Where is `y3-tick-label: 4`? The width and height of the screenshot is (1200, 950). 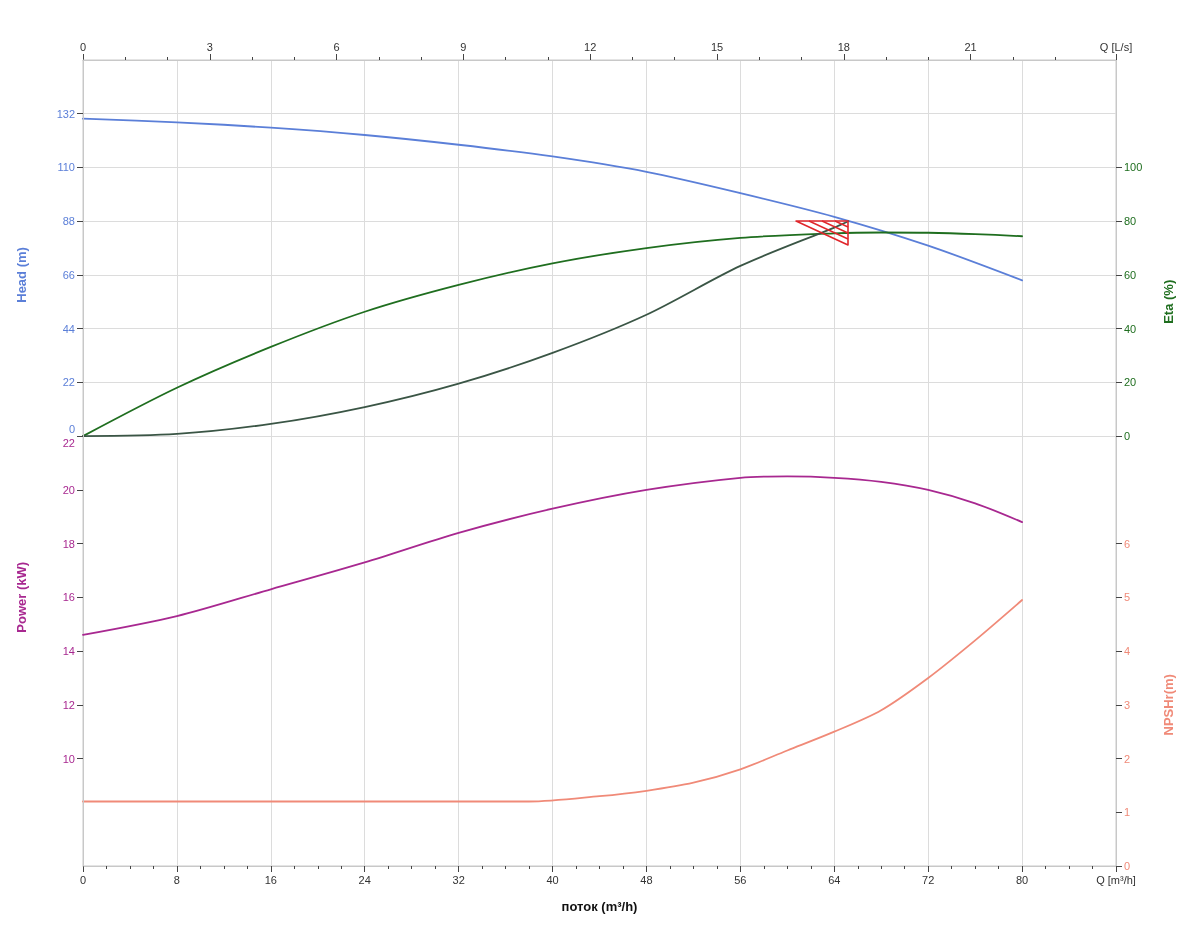
y3-tick-label: 4 is located at coordinates (1127, 651).